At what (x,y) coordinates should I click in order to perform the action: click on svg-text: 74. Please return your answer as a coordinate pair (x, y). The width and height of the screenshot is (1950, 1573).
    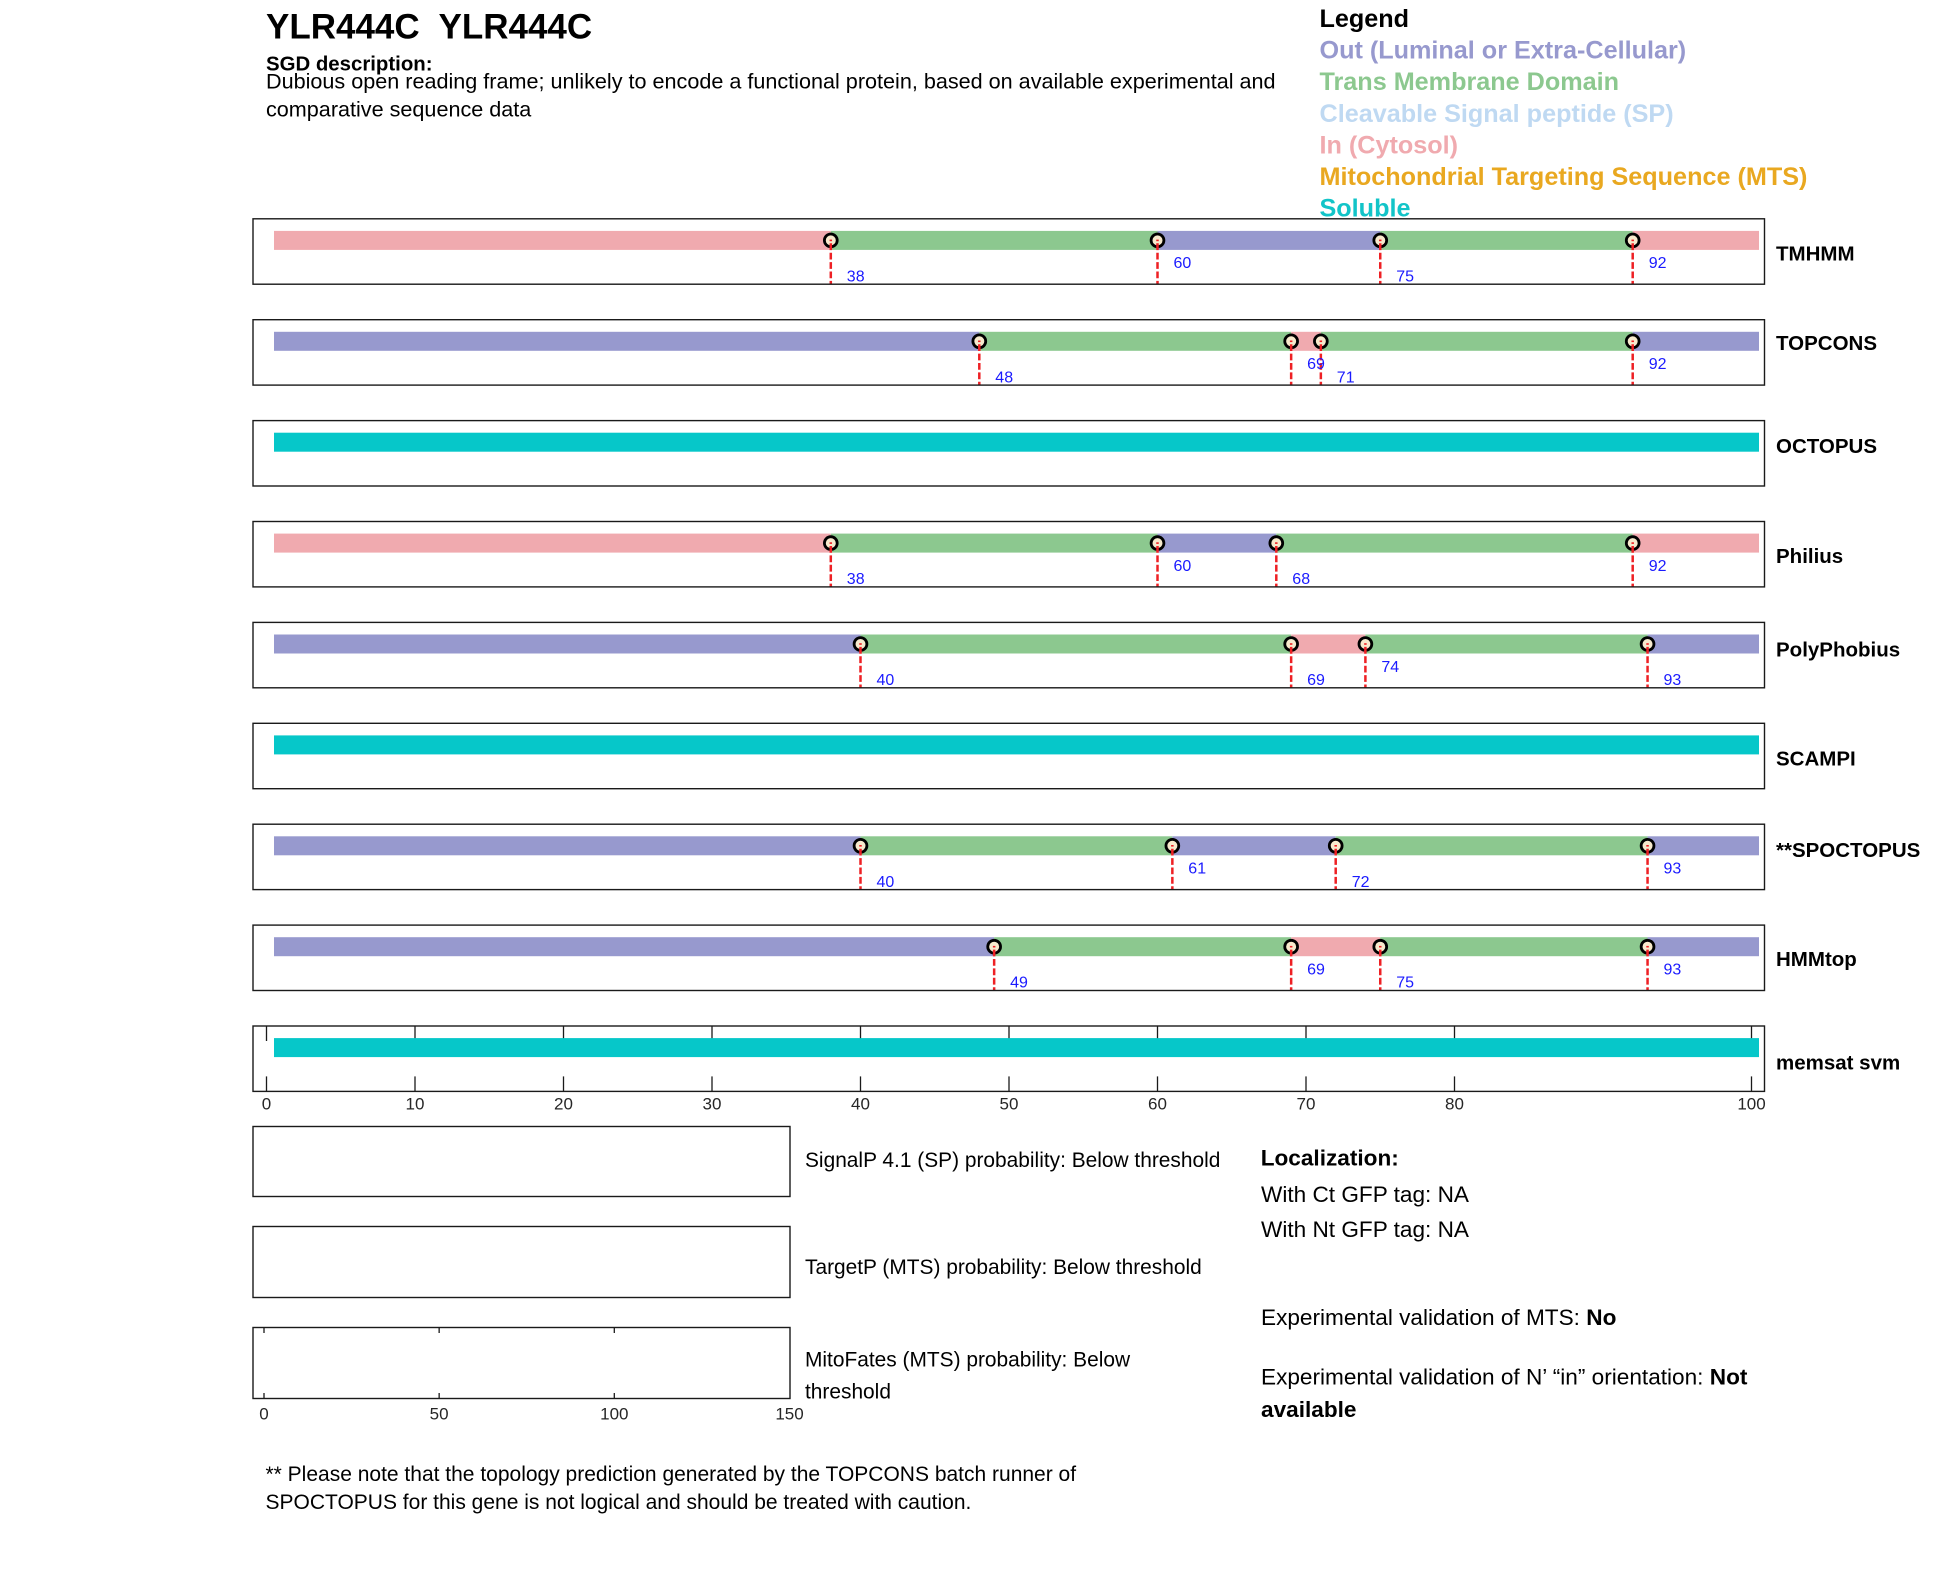
    Looking at the image, I should click on (1390, 667).